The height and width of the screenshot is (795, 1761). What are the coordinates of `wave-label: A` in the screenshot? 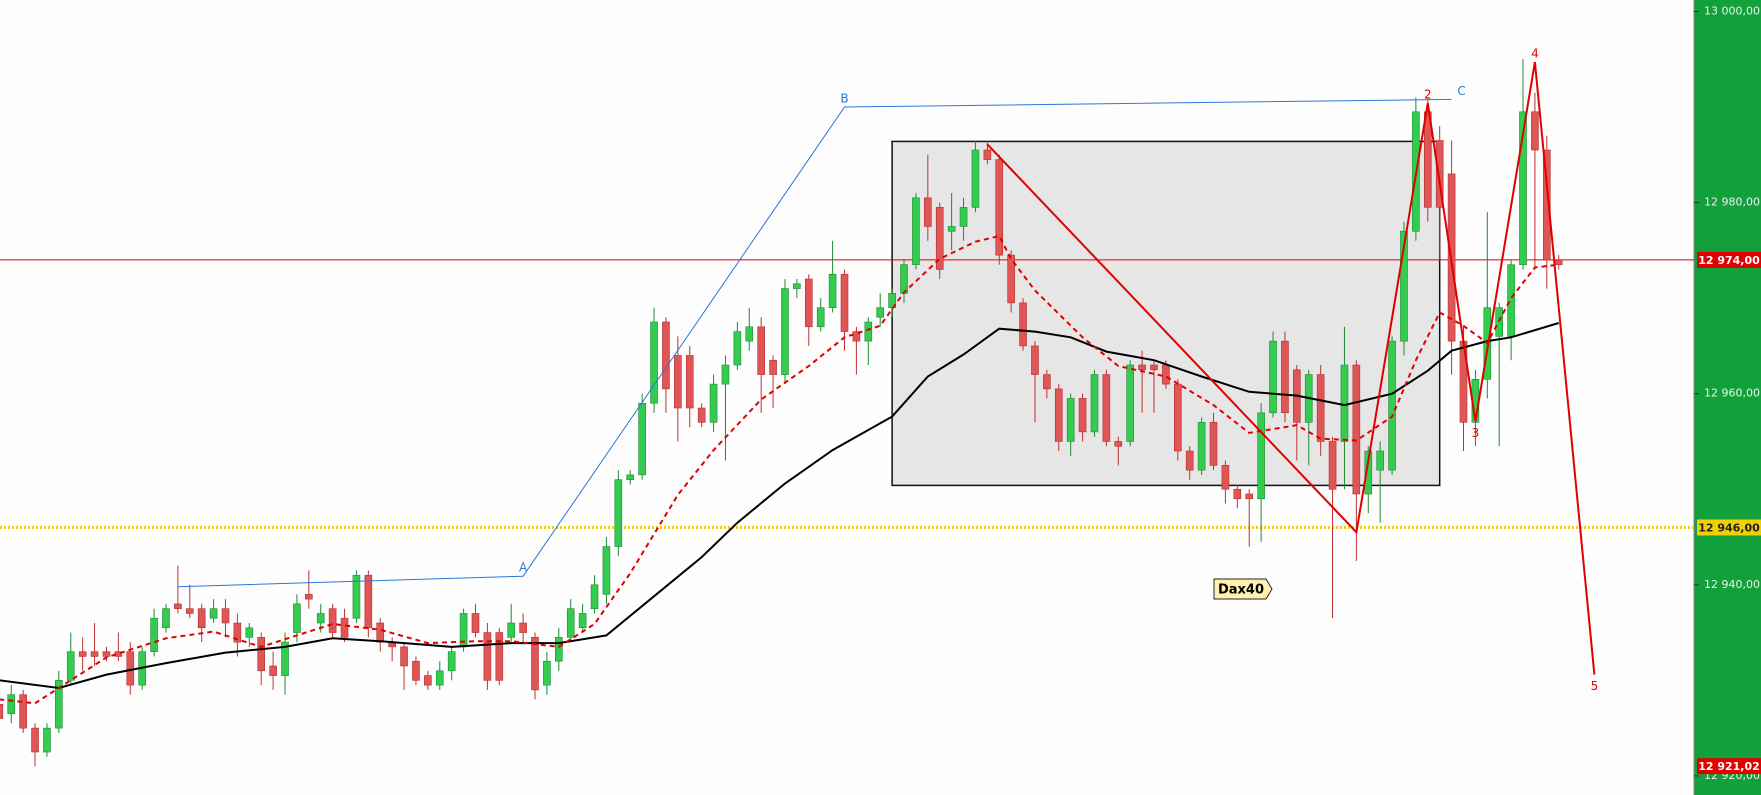 It's located at (523, 568).